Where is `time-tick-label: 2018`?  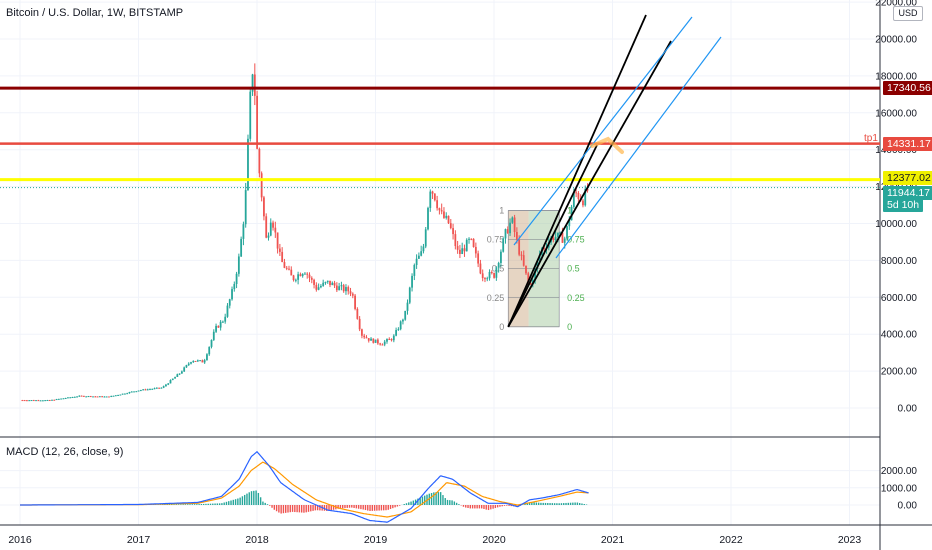
time-tick-label: 2018 is located at coordinates (257, 540).